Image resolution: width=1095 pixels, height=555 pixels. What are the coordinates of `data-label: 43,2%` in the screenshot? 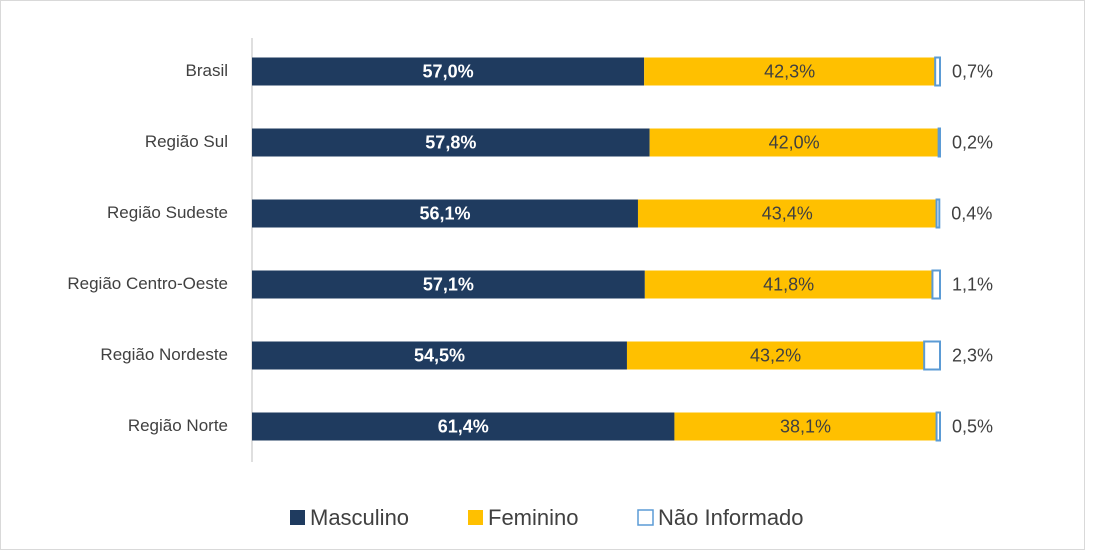 It's located at (775, 355).